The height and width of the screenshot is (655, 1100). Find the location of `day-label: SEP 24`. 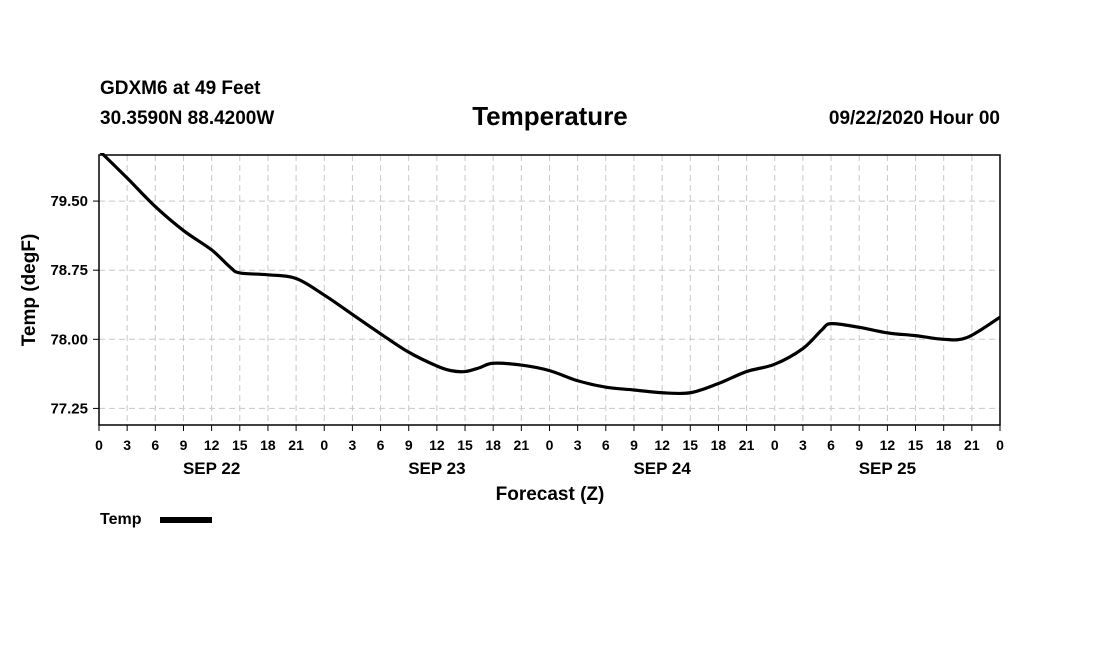

day-label: SEP 24 is located at coordinates (662, 468).